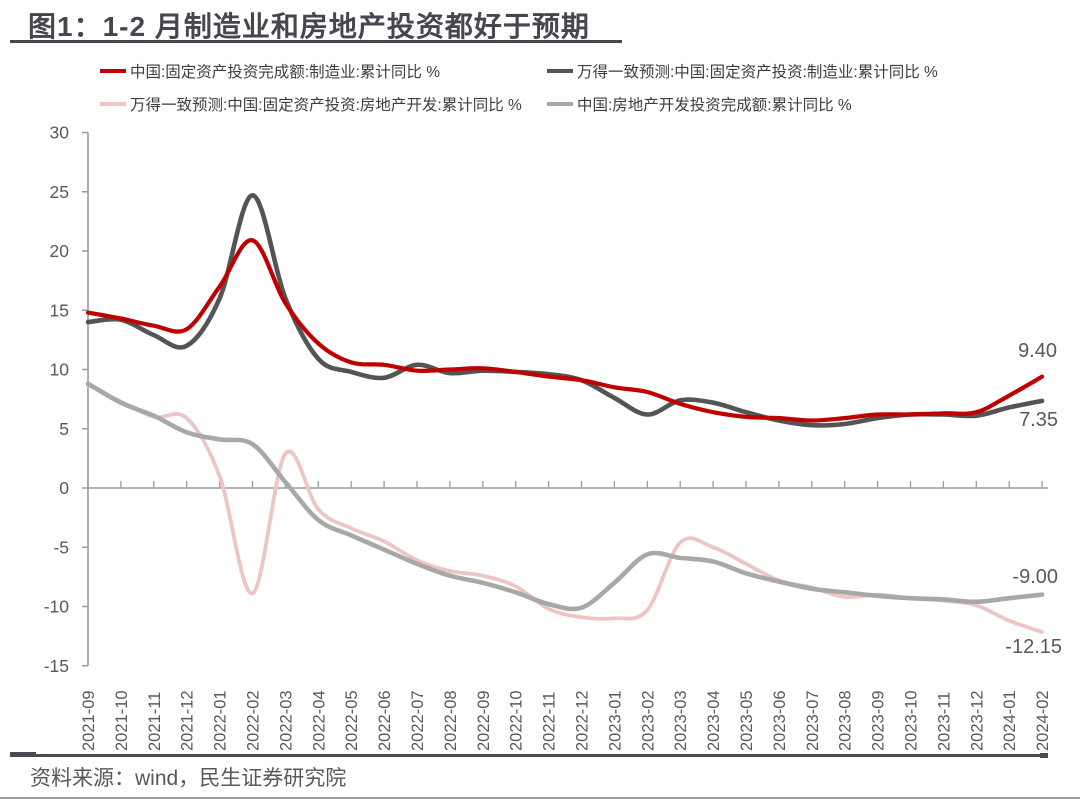 The image size is (1080, 799). Describe the element at coordinates (385, 720) in the screenshot. I see `x-tick-label: 2022-06` at that location.